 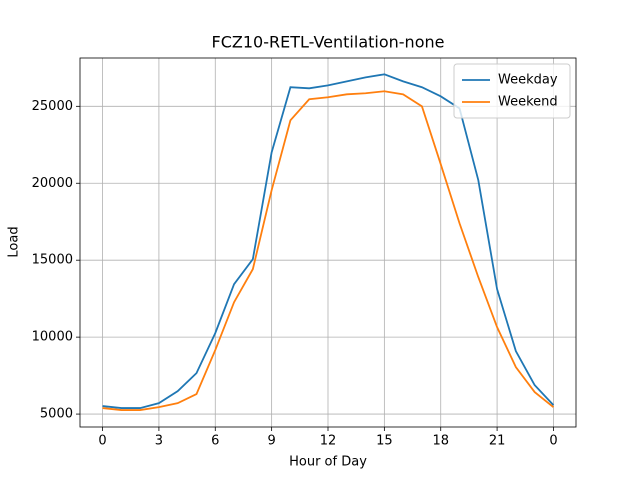 What do you see at coordinates (52, 337) in the screenshot?
I see `y-tick-label: 10000` at bounding box center [52, 337].